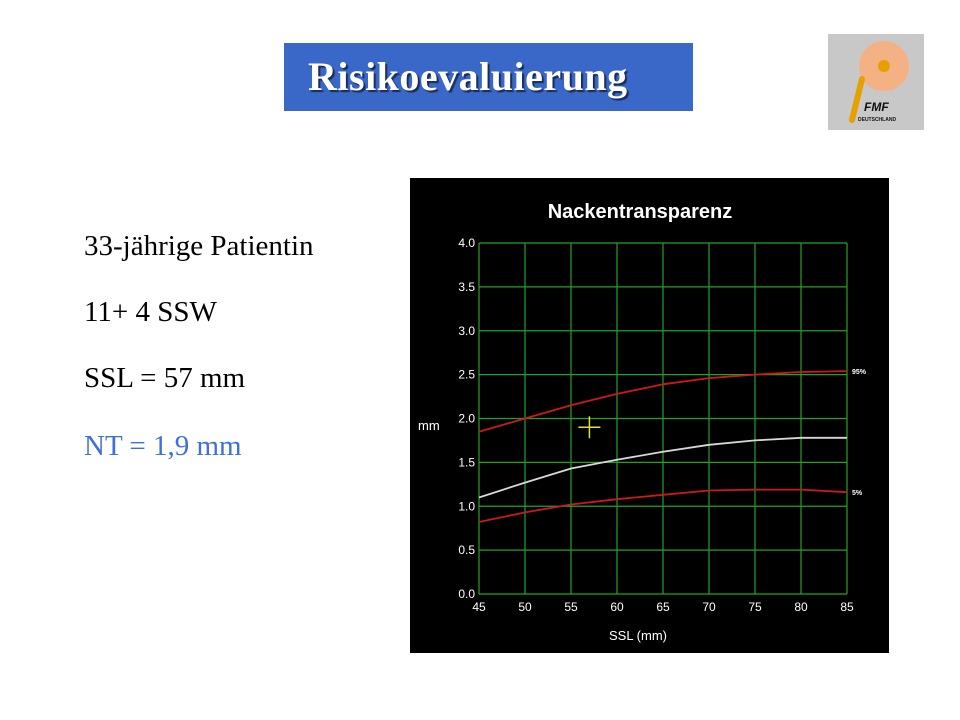 This screenshot has height=720, width=960. Describe the element at coordinates (466, 550) in the screenshot. I see `y-tick-label: 0.5` at that location.